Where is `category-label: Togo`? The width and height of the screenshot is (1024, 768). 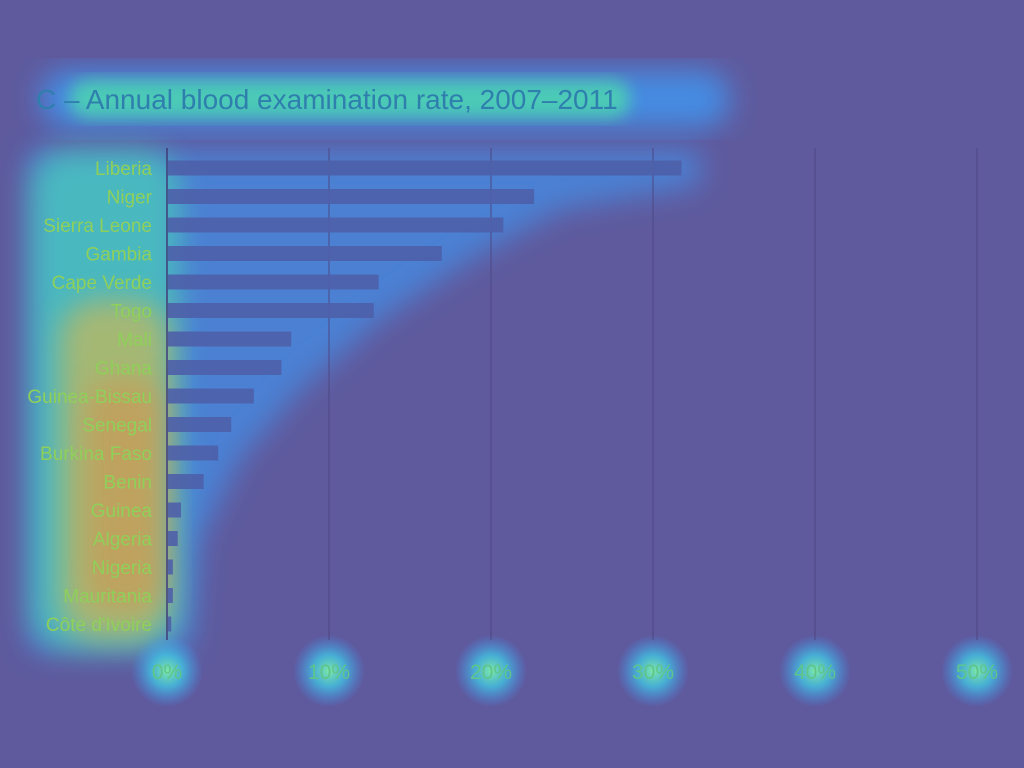 category-label: Togo is located at coordinates (131, 312).